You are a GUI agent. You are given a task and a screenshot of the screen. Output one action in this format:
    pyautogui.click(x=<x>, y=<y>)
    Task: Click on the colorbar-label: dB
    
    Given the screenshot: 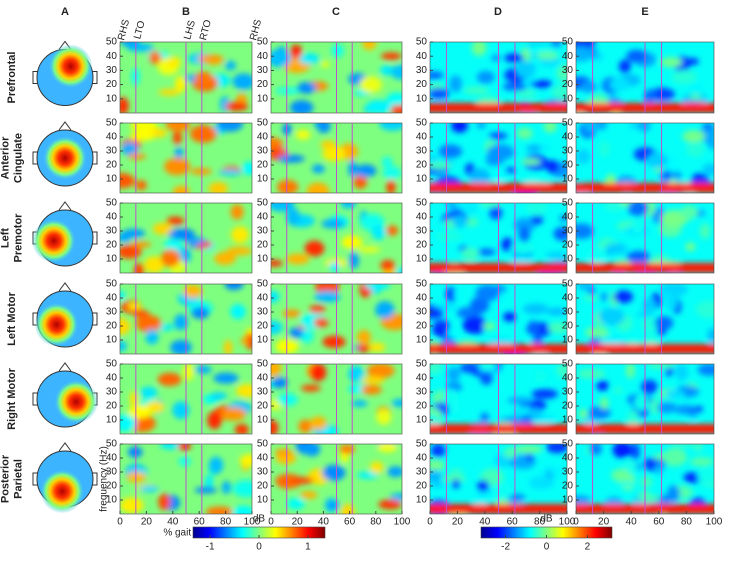 What is the action you would take?
    pyautogui.click(x=259, y=519)
    